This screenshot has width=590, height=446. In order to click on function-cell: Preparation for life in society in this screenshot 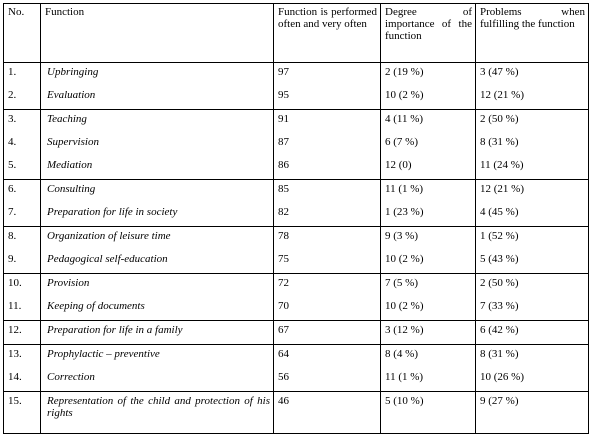, I will do `click(157, 215)`.